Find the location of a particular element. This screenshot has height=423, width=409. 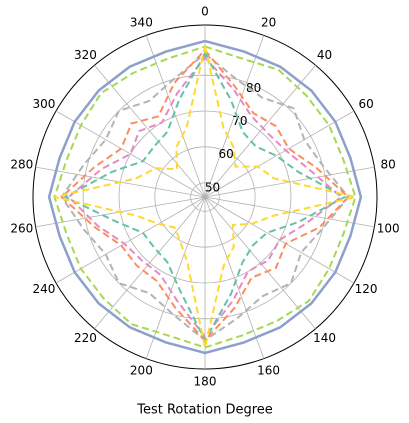

angle-tick-label: 80 is located at coordinates (388, 164).